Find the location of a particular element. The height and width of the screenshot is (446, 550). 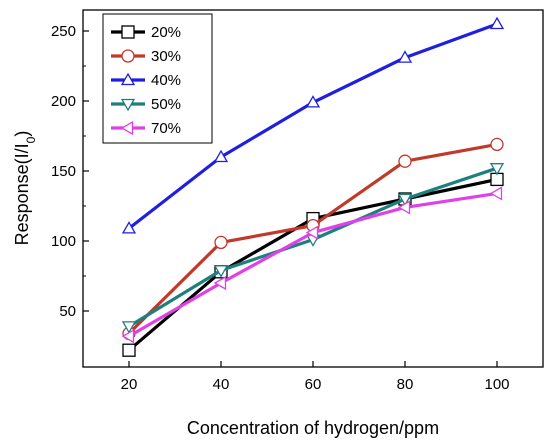

legend: 20% 30% 40% 50% 70% is located at coordinates (157, 78).